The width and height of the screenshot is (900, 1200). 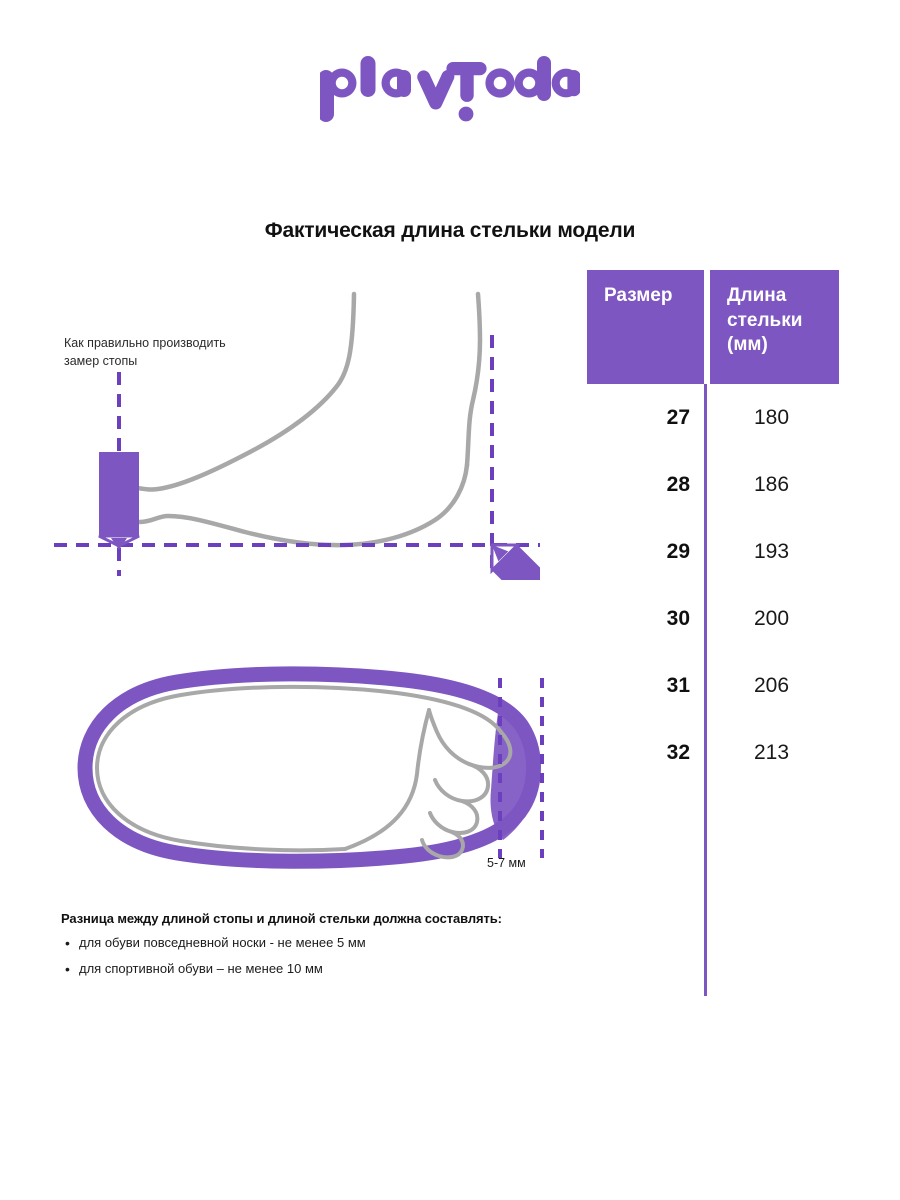 What do you see at coordinates (771, 551) in the screenshot?
I see `cell-length: 193` at bounding box center [771, 551].